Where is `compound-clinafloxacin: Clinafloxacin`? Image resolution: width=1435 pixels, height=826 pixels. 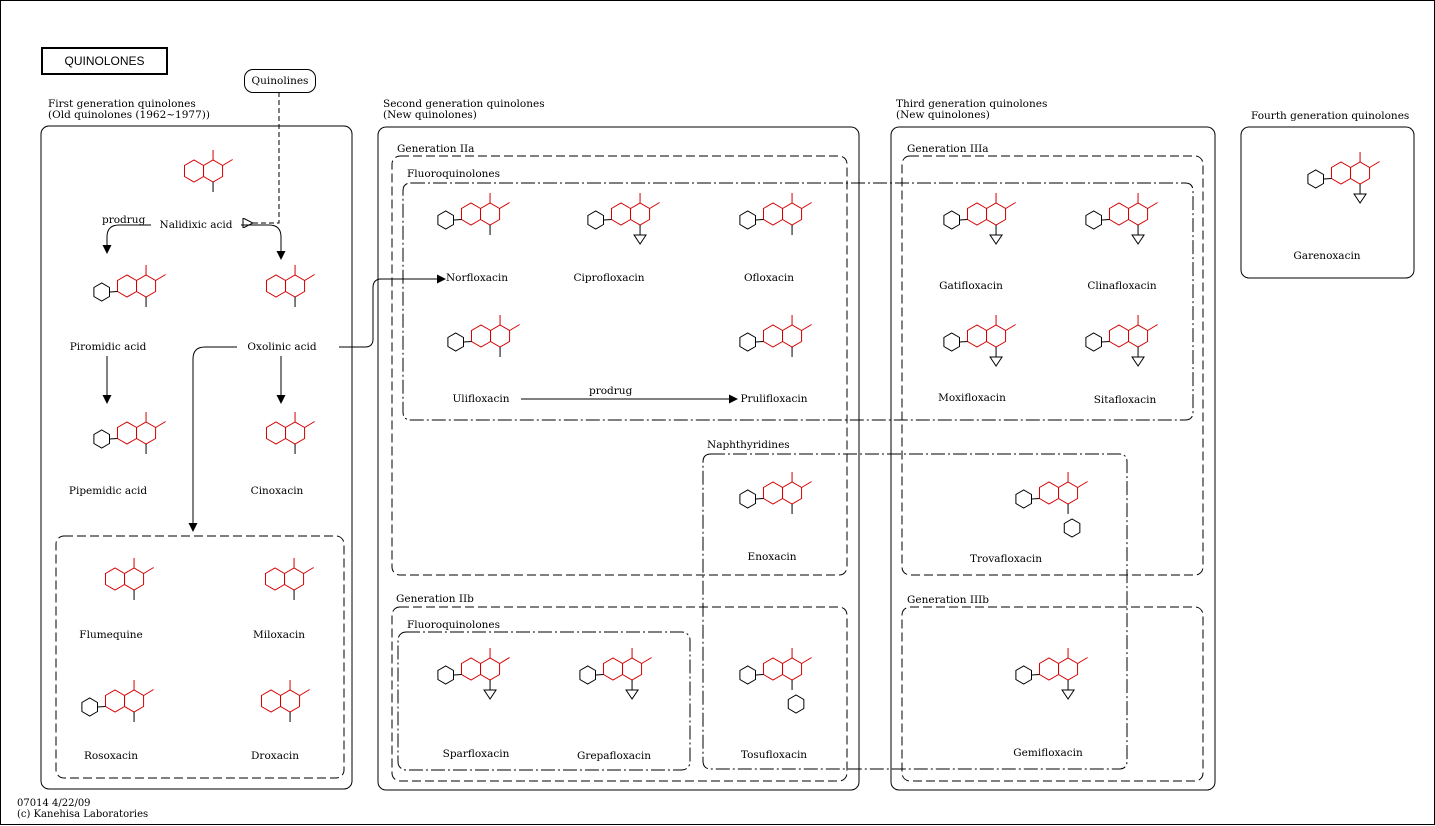
compound-clinafloxacin: Clinafloxacin is located at coordinates (1122, 286).